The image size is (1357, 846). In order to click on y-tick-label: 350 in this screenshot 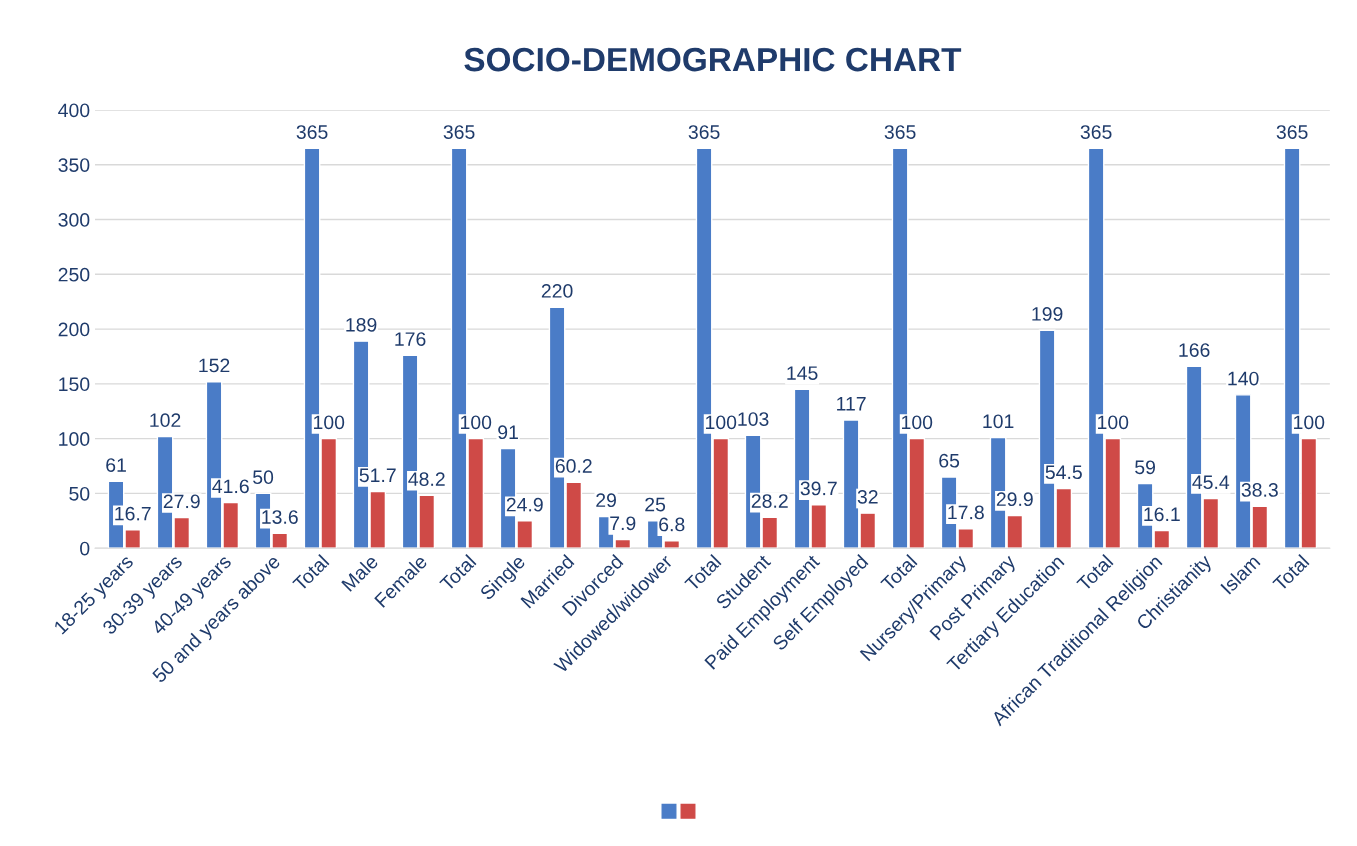, I will do `click(74, 165)`.